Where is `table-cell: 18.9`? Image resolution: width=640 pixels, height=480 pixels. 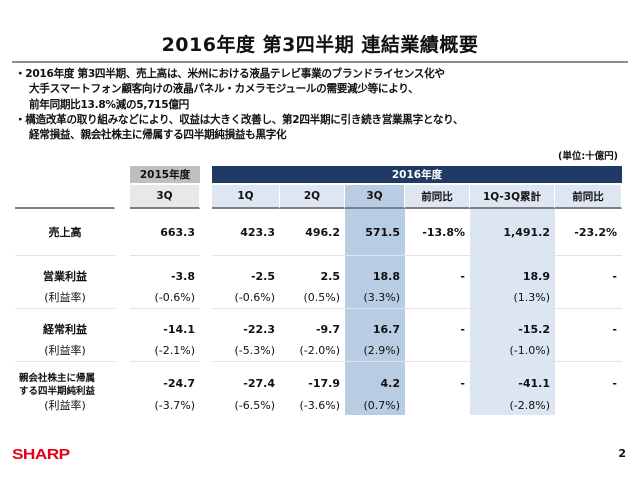 table-cell: 18.9 is located at coordinates (512, 271).